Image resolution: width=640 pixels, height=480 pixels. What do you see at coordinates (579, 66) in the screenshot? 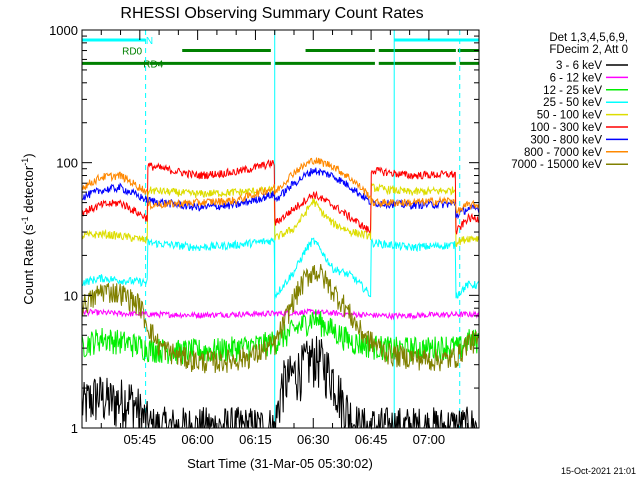
I see `legend-label: 3 - 6 keV` at bounding box center [579, 66].